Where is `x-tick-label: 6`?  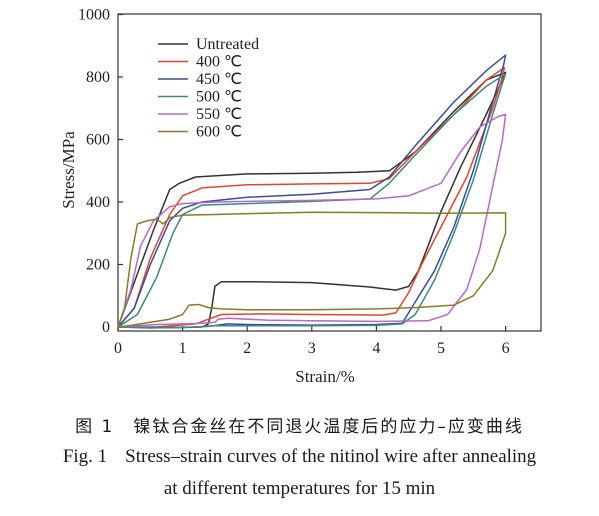 x-tick-label: 6 is located at coordinates (506, 348).